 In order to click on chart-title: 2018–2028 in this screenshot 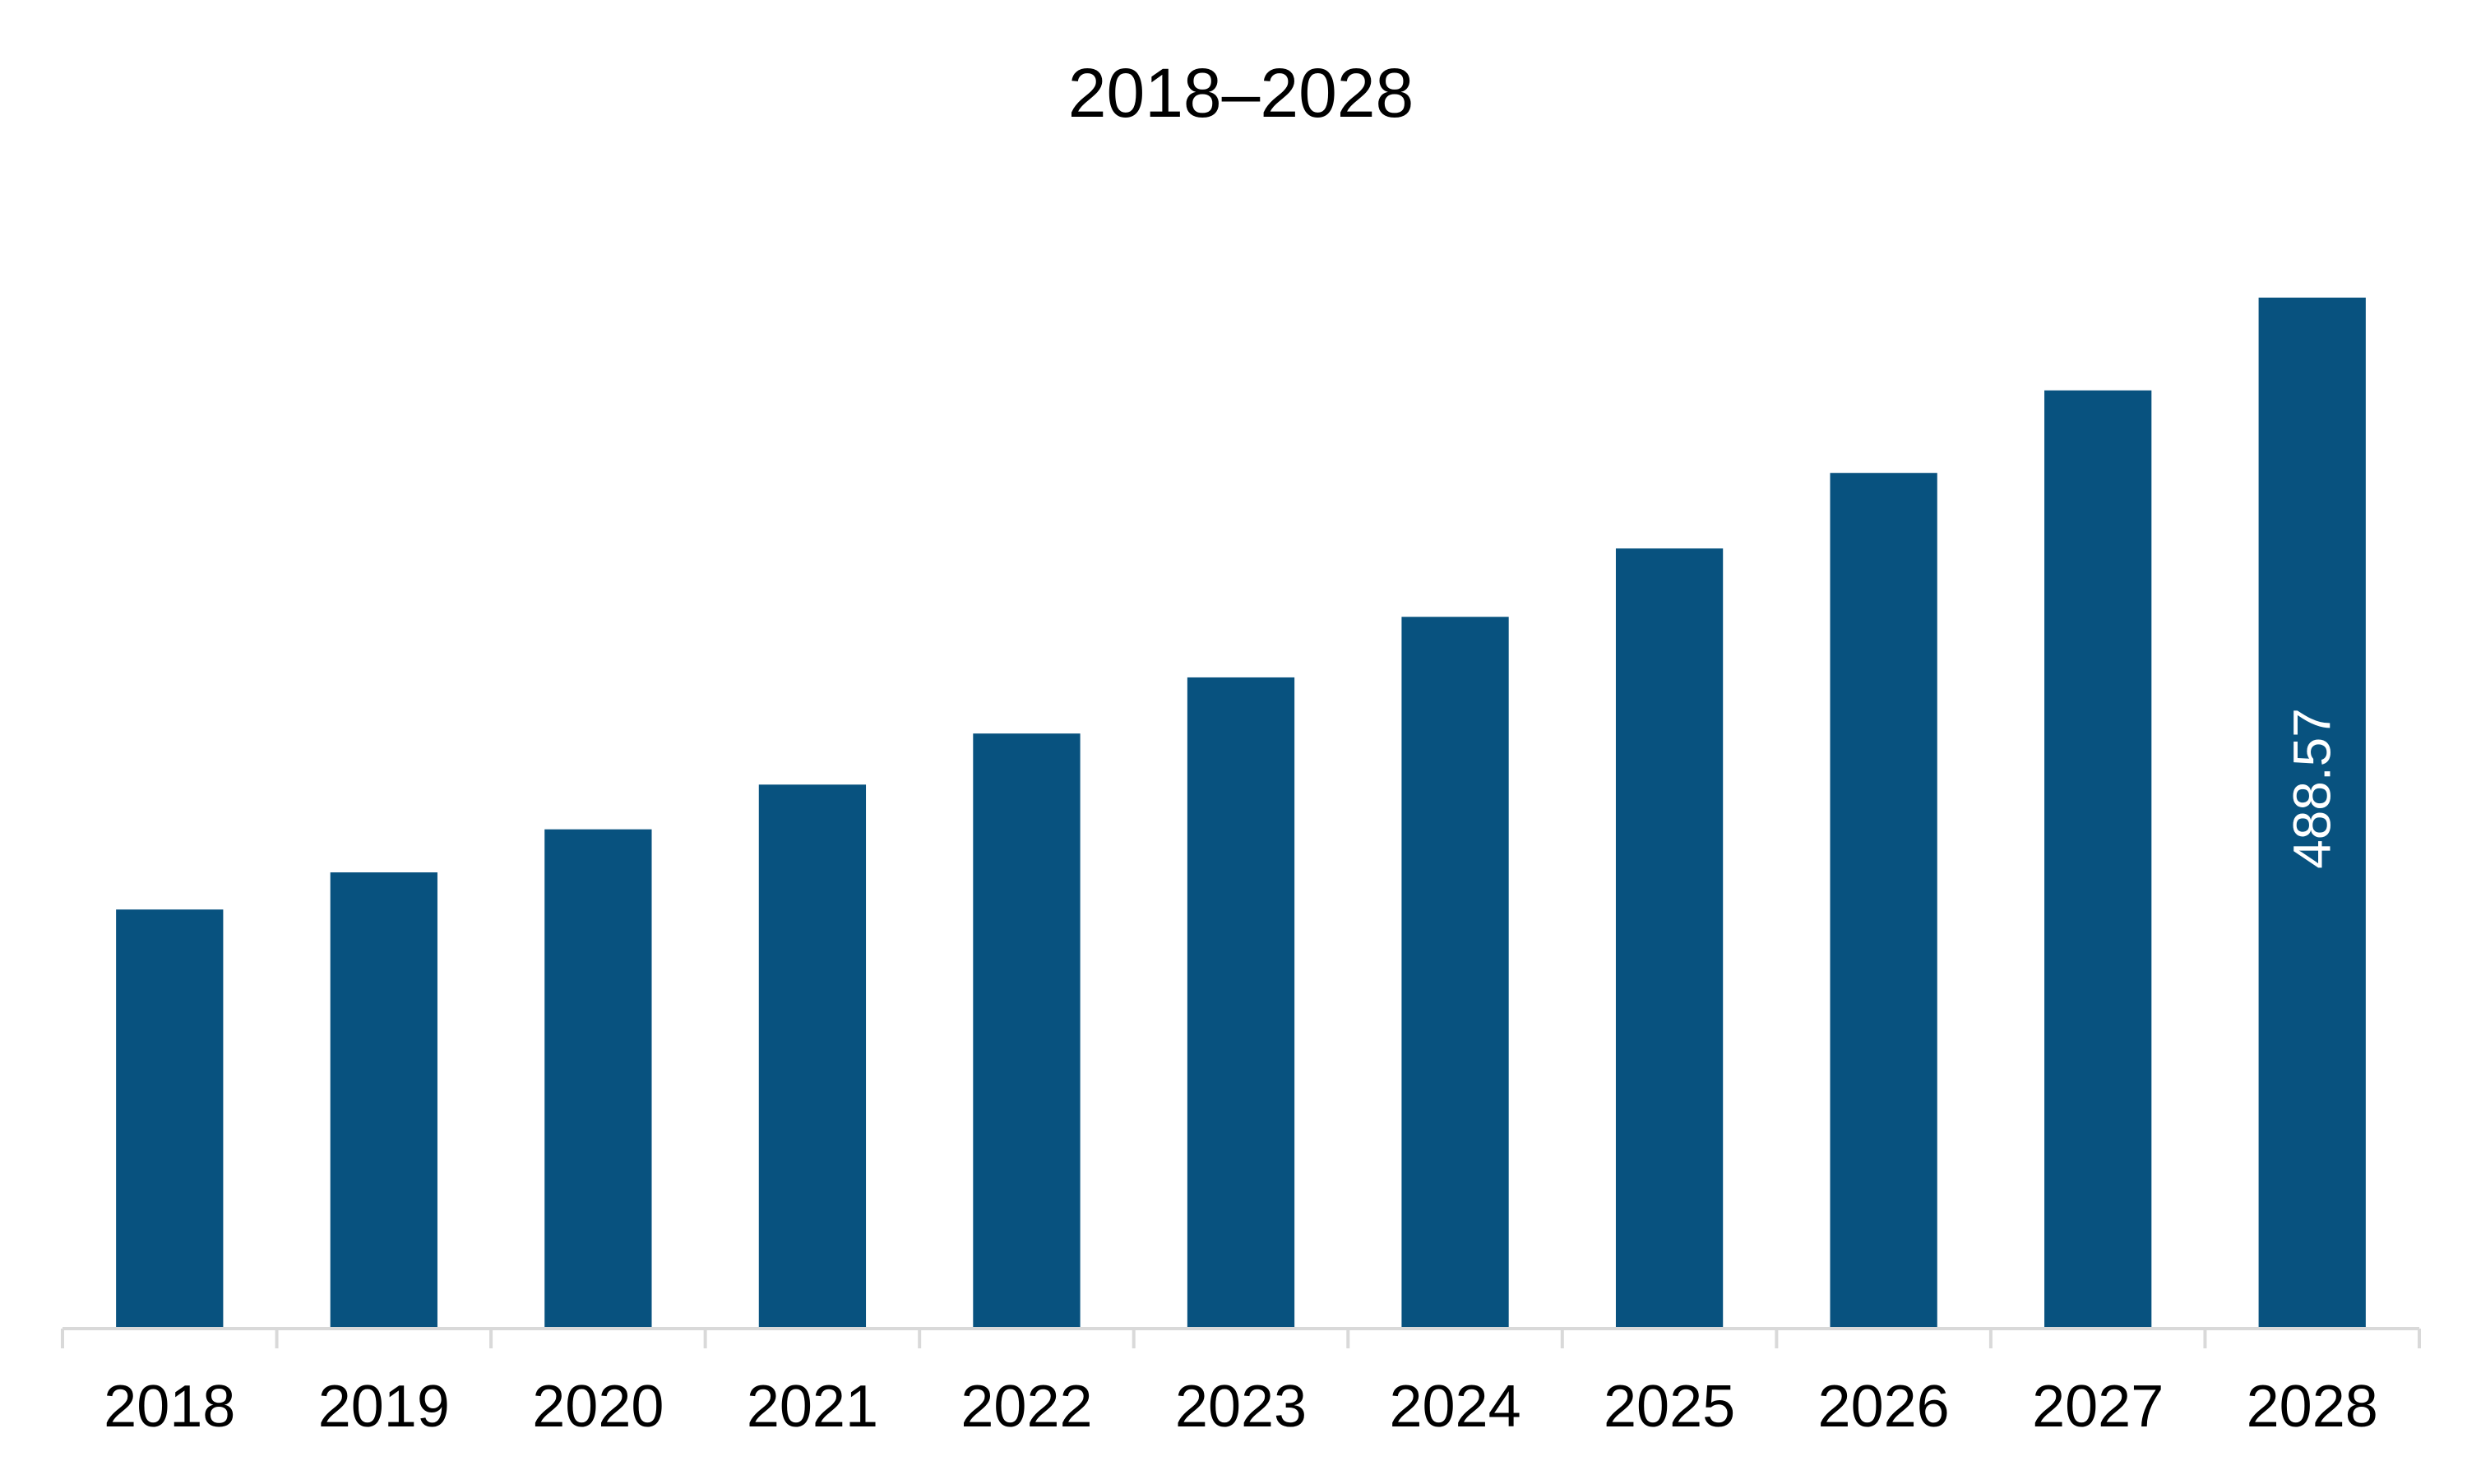, I will do `click(1241, 93)`.